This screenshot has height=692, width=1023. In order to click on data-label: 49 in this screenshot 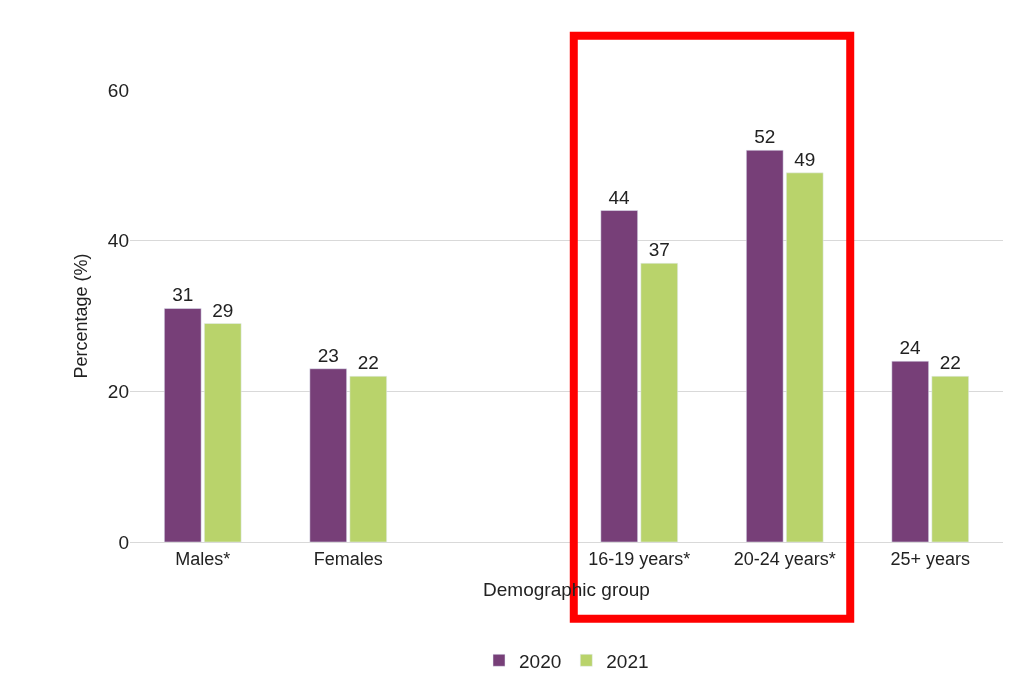, I will do `click(805, 159)`.